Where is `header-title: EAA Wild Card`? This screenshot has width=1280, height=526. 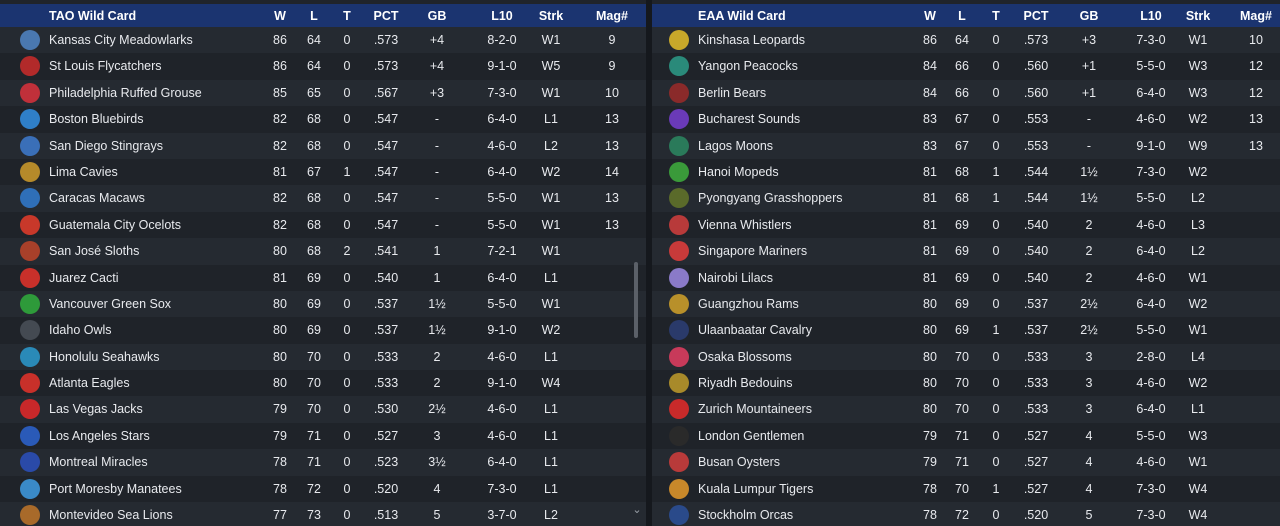 header-title: EAA Wild Card is located at coordinates (742, 16).